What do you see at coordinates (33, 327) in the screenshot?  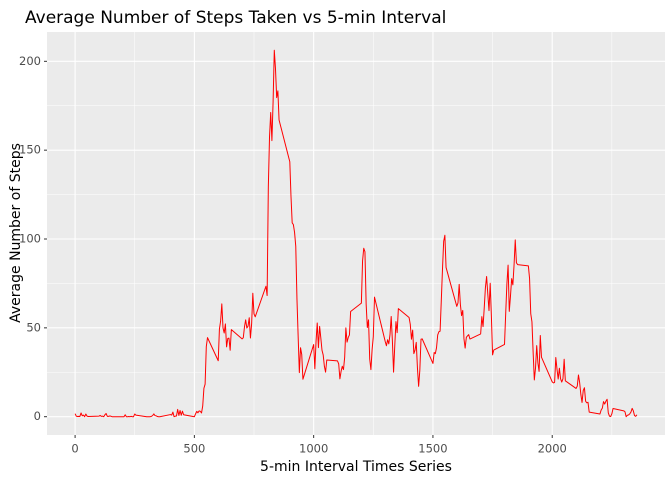 I see `y-tick-label: 50` at bounding box center [33, 327].